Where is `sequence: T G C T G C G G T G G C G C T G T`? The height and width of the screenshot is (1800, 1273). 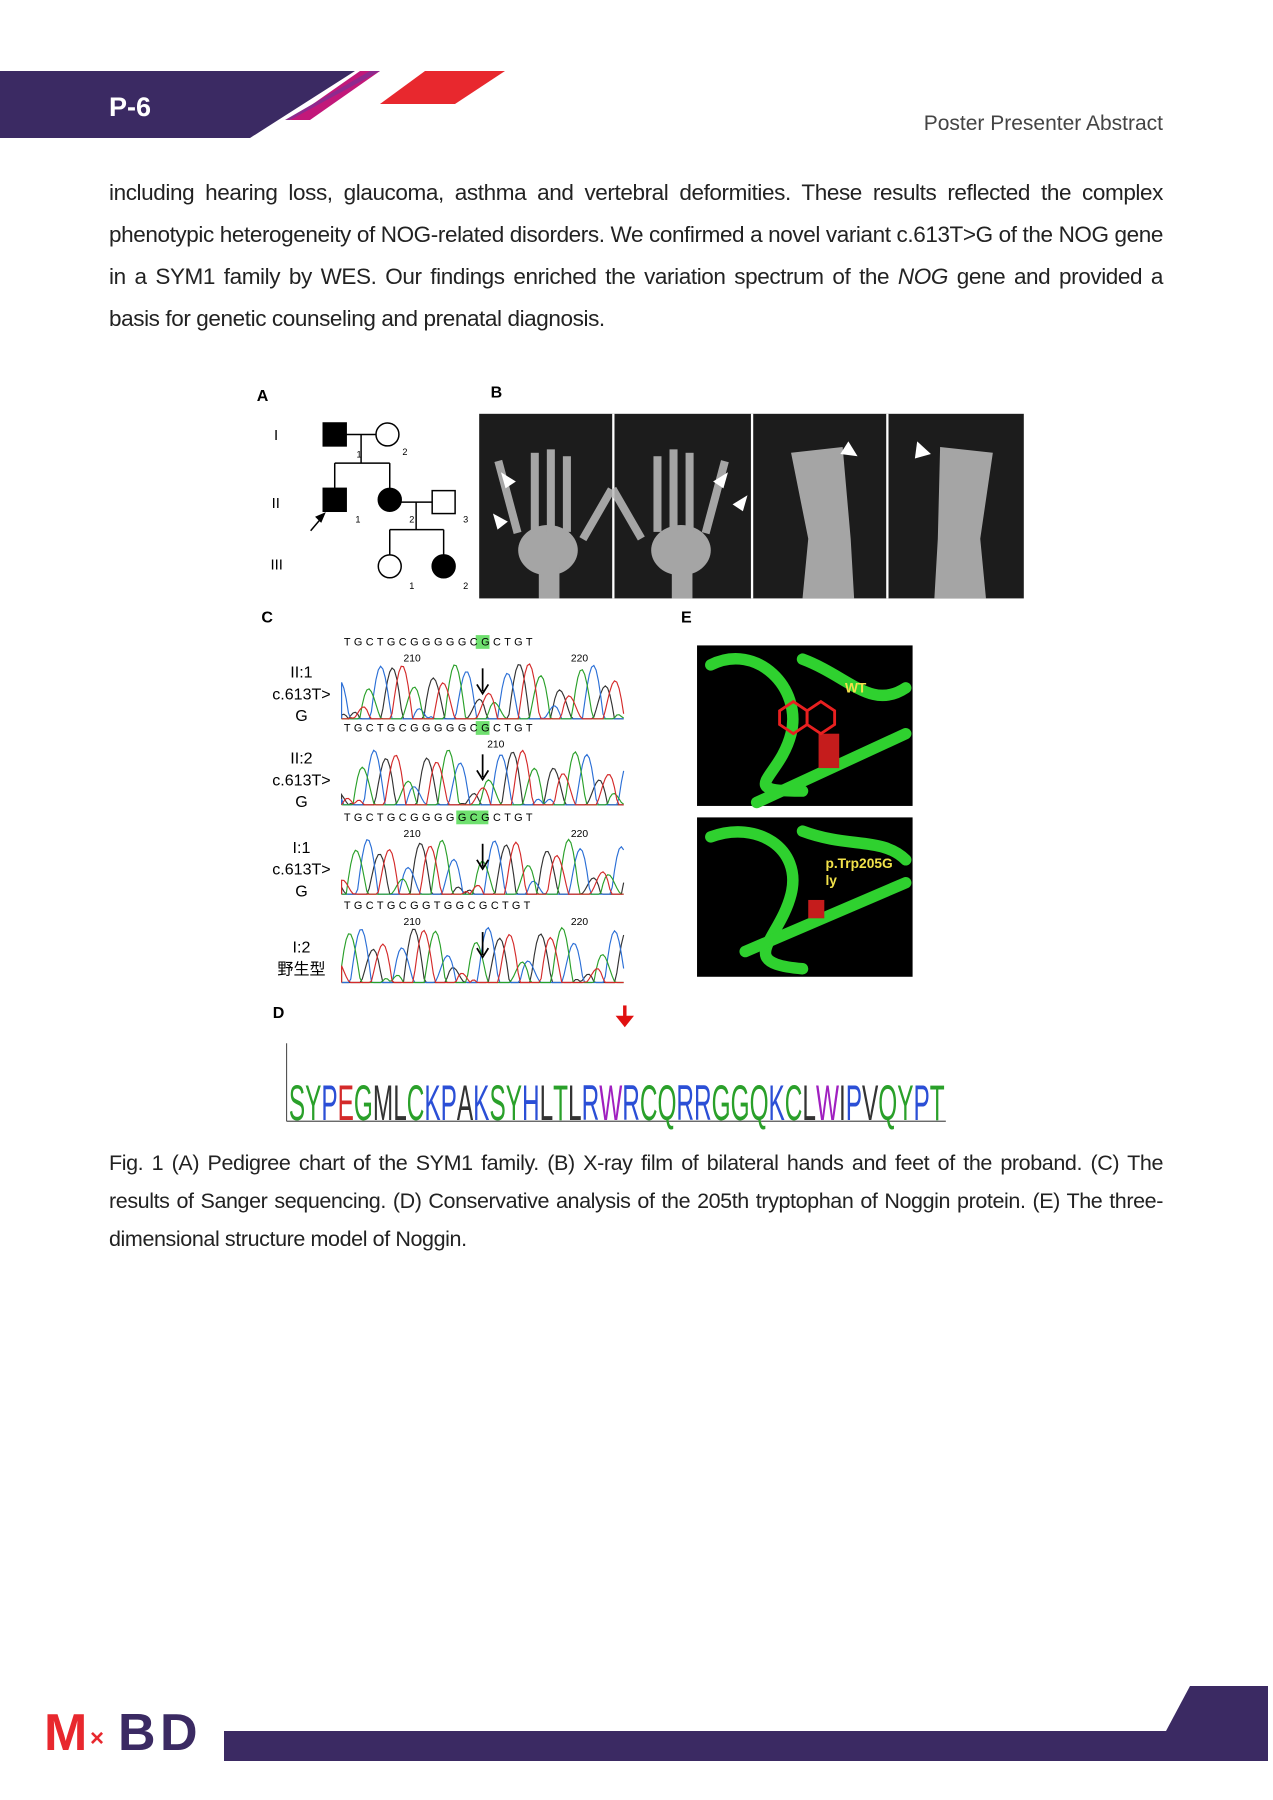
sequence: T G C T G C G G T G G C G C T G T is located at coordinates (437, 906).